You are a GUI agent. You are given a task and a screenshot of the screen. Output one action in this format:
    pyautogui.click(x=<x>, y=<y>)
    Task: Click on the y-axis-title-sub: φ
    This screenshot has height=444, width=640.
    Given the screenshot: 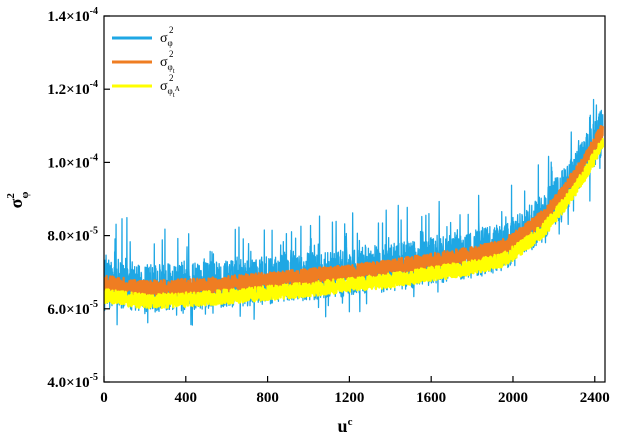 What is the action you would take?
    pyautogui.click(x=25, y=195)
    